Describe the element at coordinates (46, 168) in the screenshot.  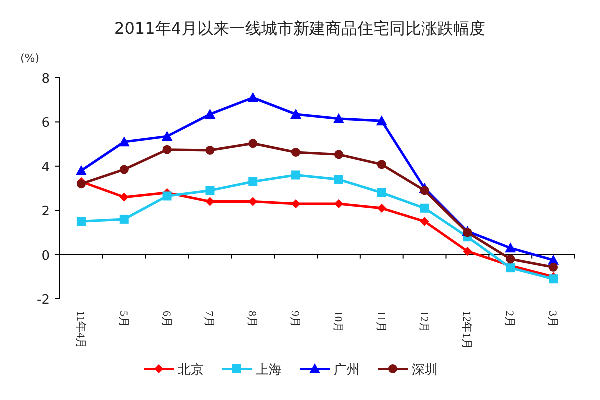
I see `y-tick-label: 4` at that location.